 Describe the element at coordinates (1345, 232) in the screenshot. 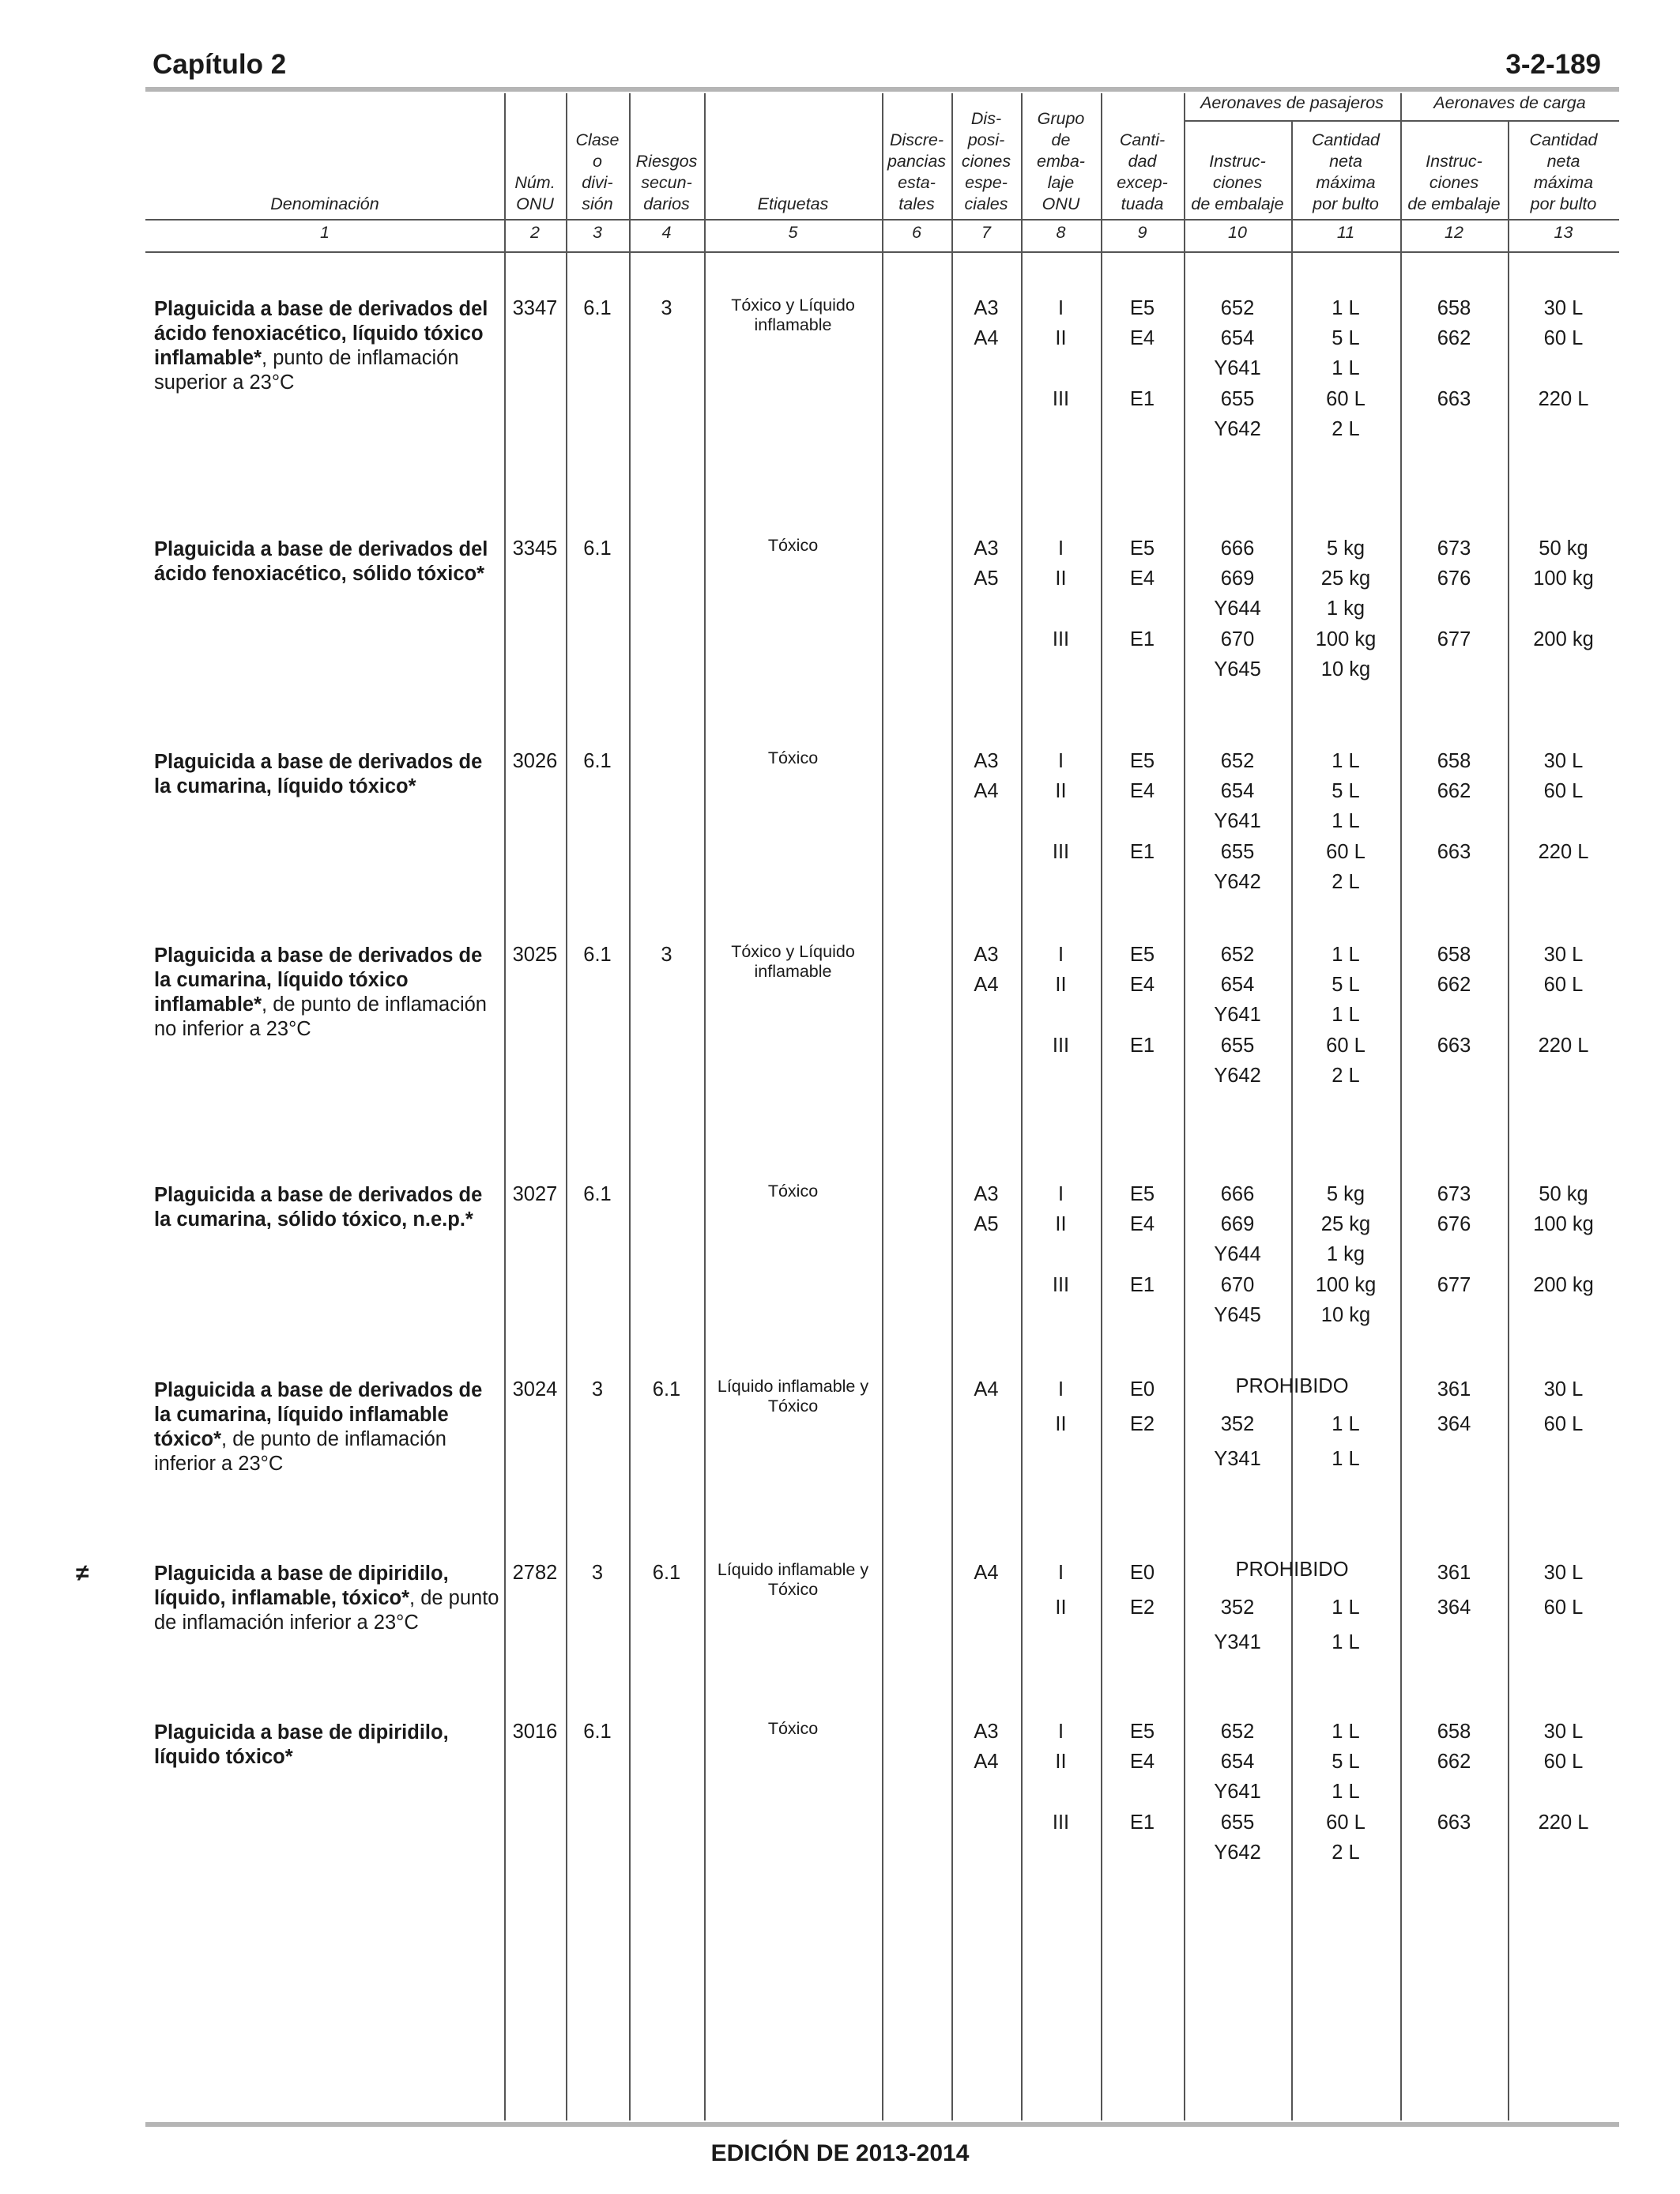

I see `column-number: 11` at that location.